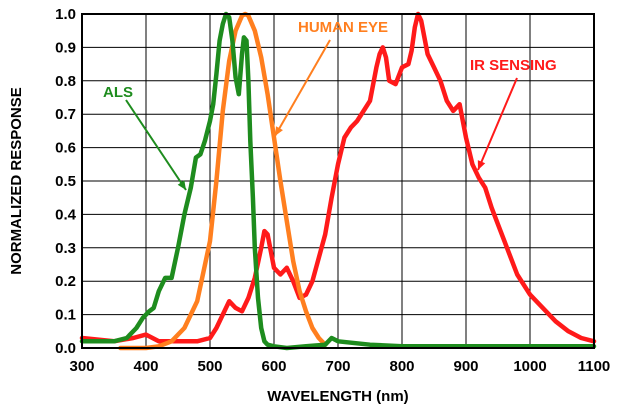 The height and width of the screenshot is (412, 623). I want to click on y-tick-label: 0.3, so click(65, 248).